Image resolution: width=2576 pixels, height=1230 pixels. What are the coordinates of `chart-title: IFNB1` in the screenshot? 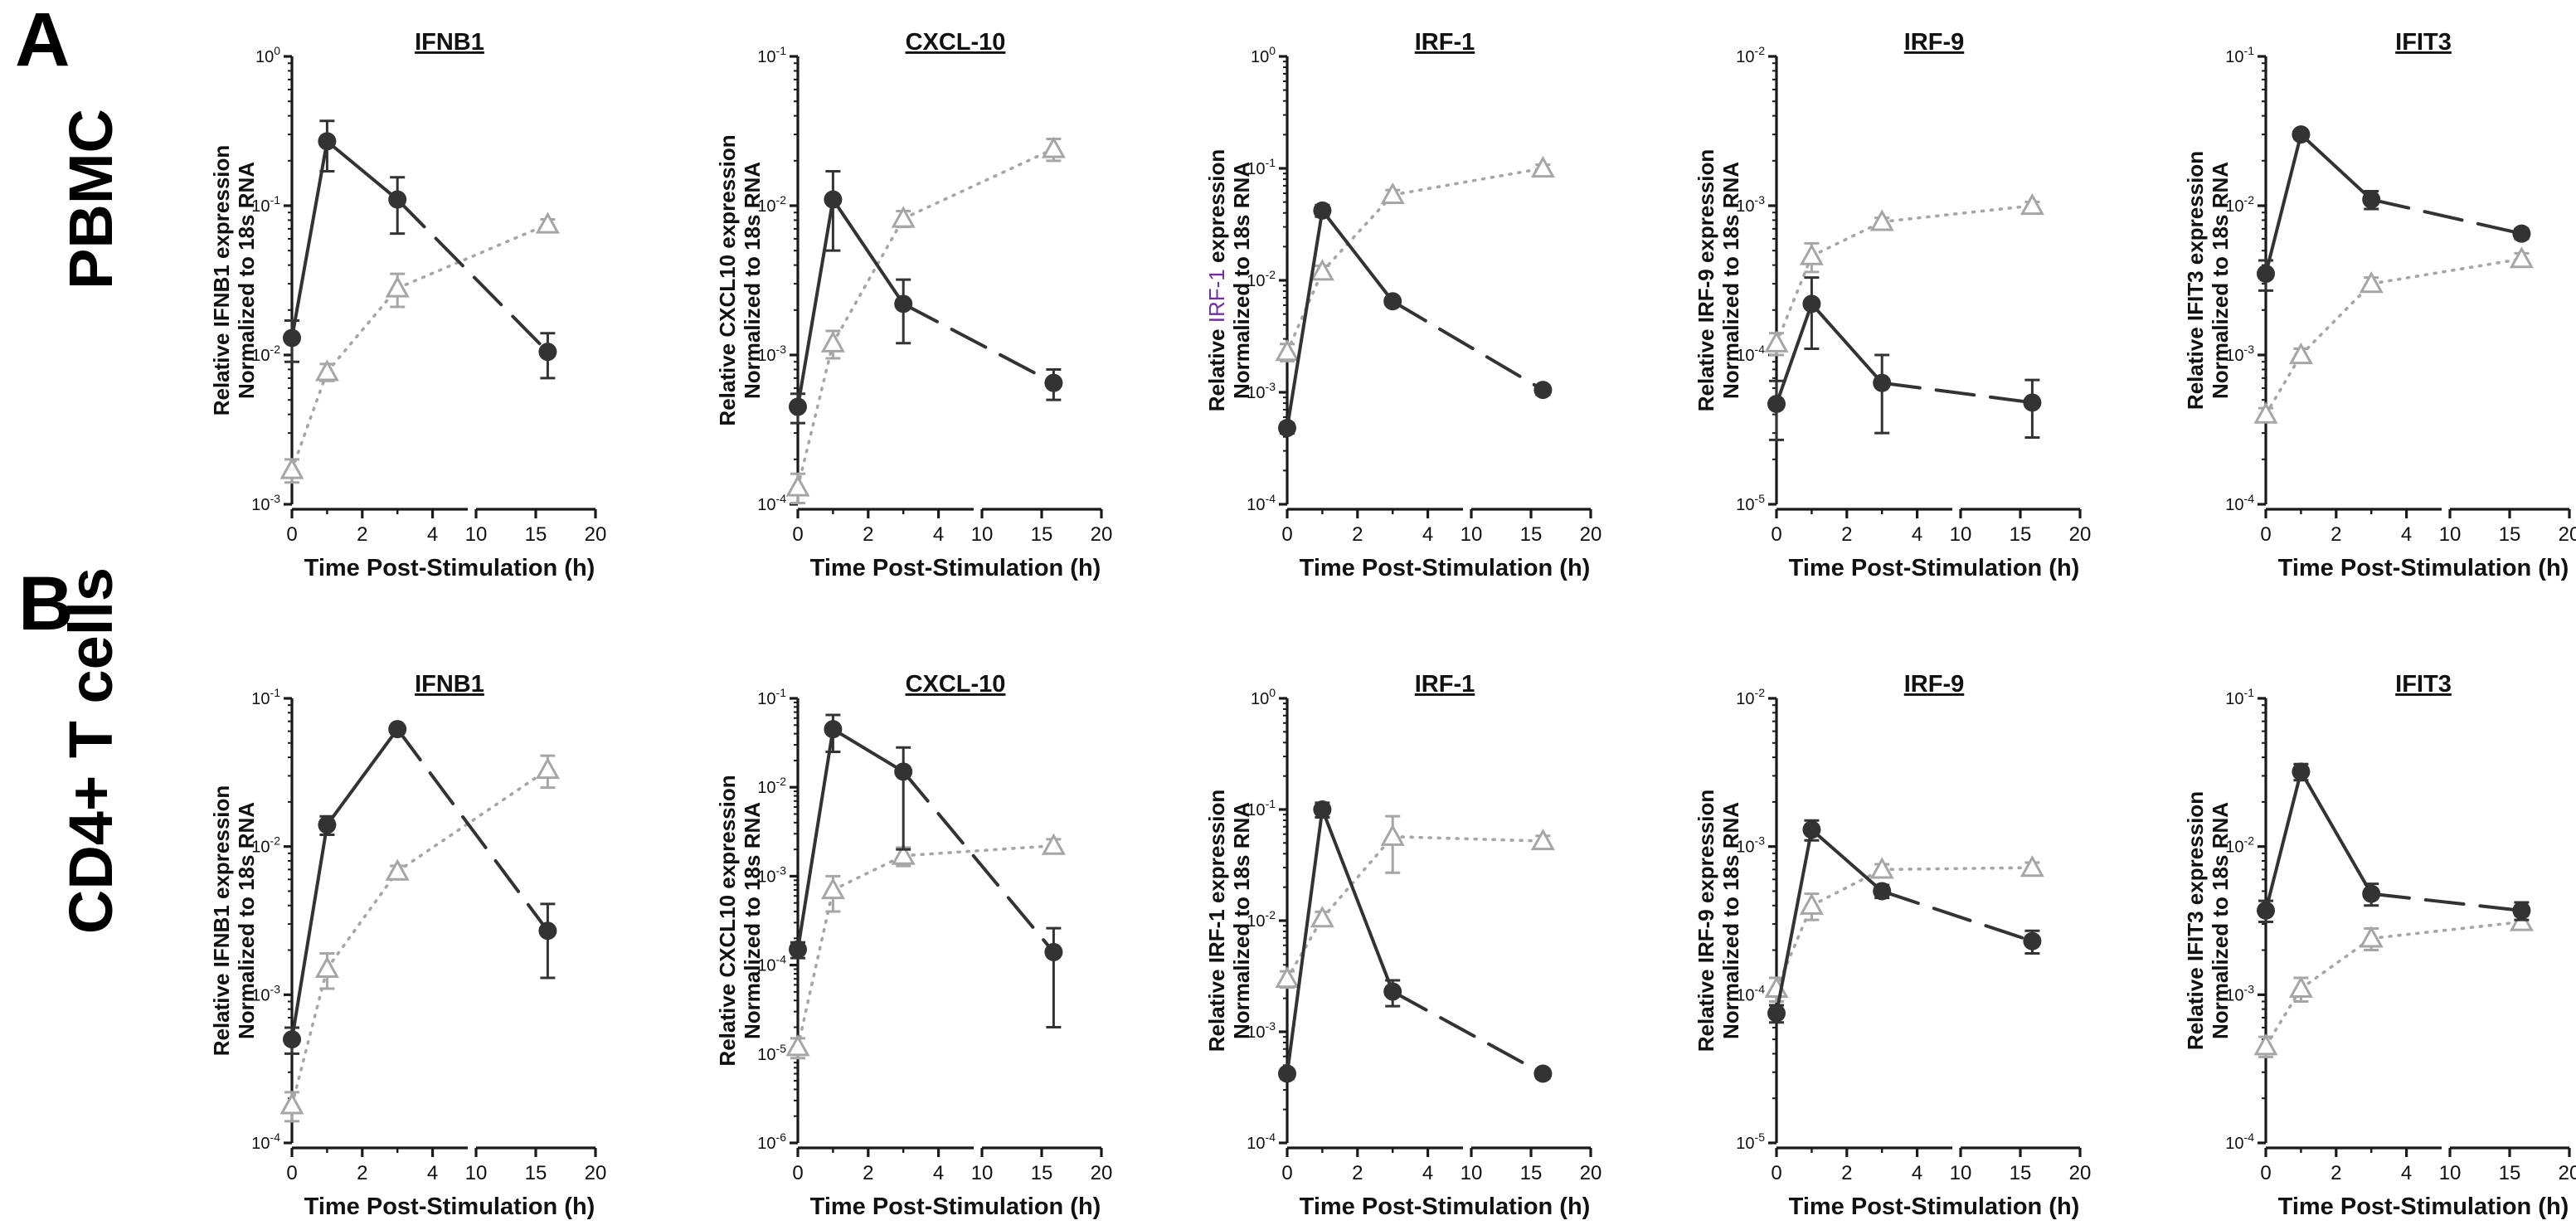 It's located at (449, 684).